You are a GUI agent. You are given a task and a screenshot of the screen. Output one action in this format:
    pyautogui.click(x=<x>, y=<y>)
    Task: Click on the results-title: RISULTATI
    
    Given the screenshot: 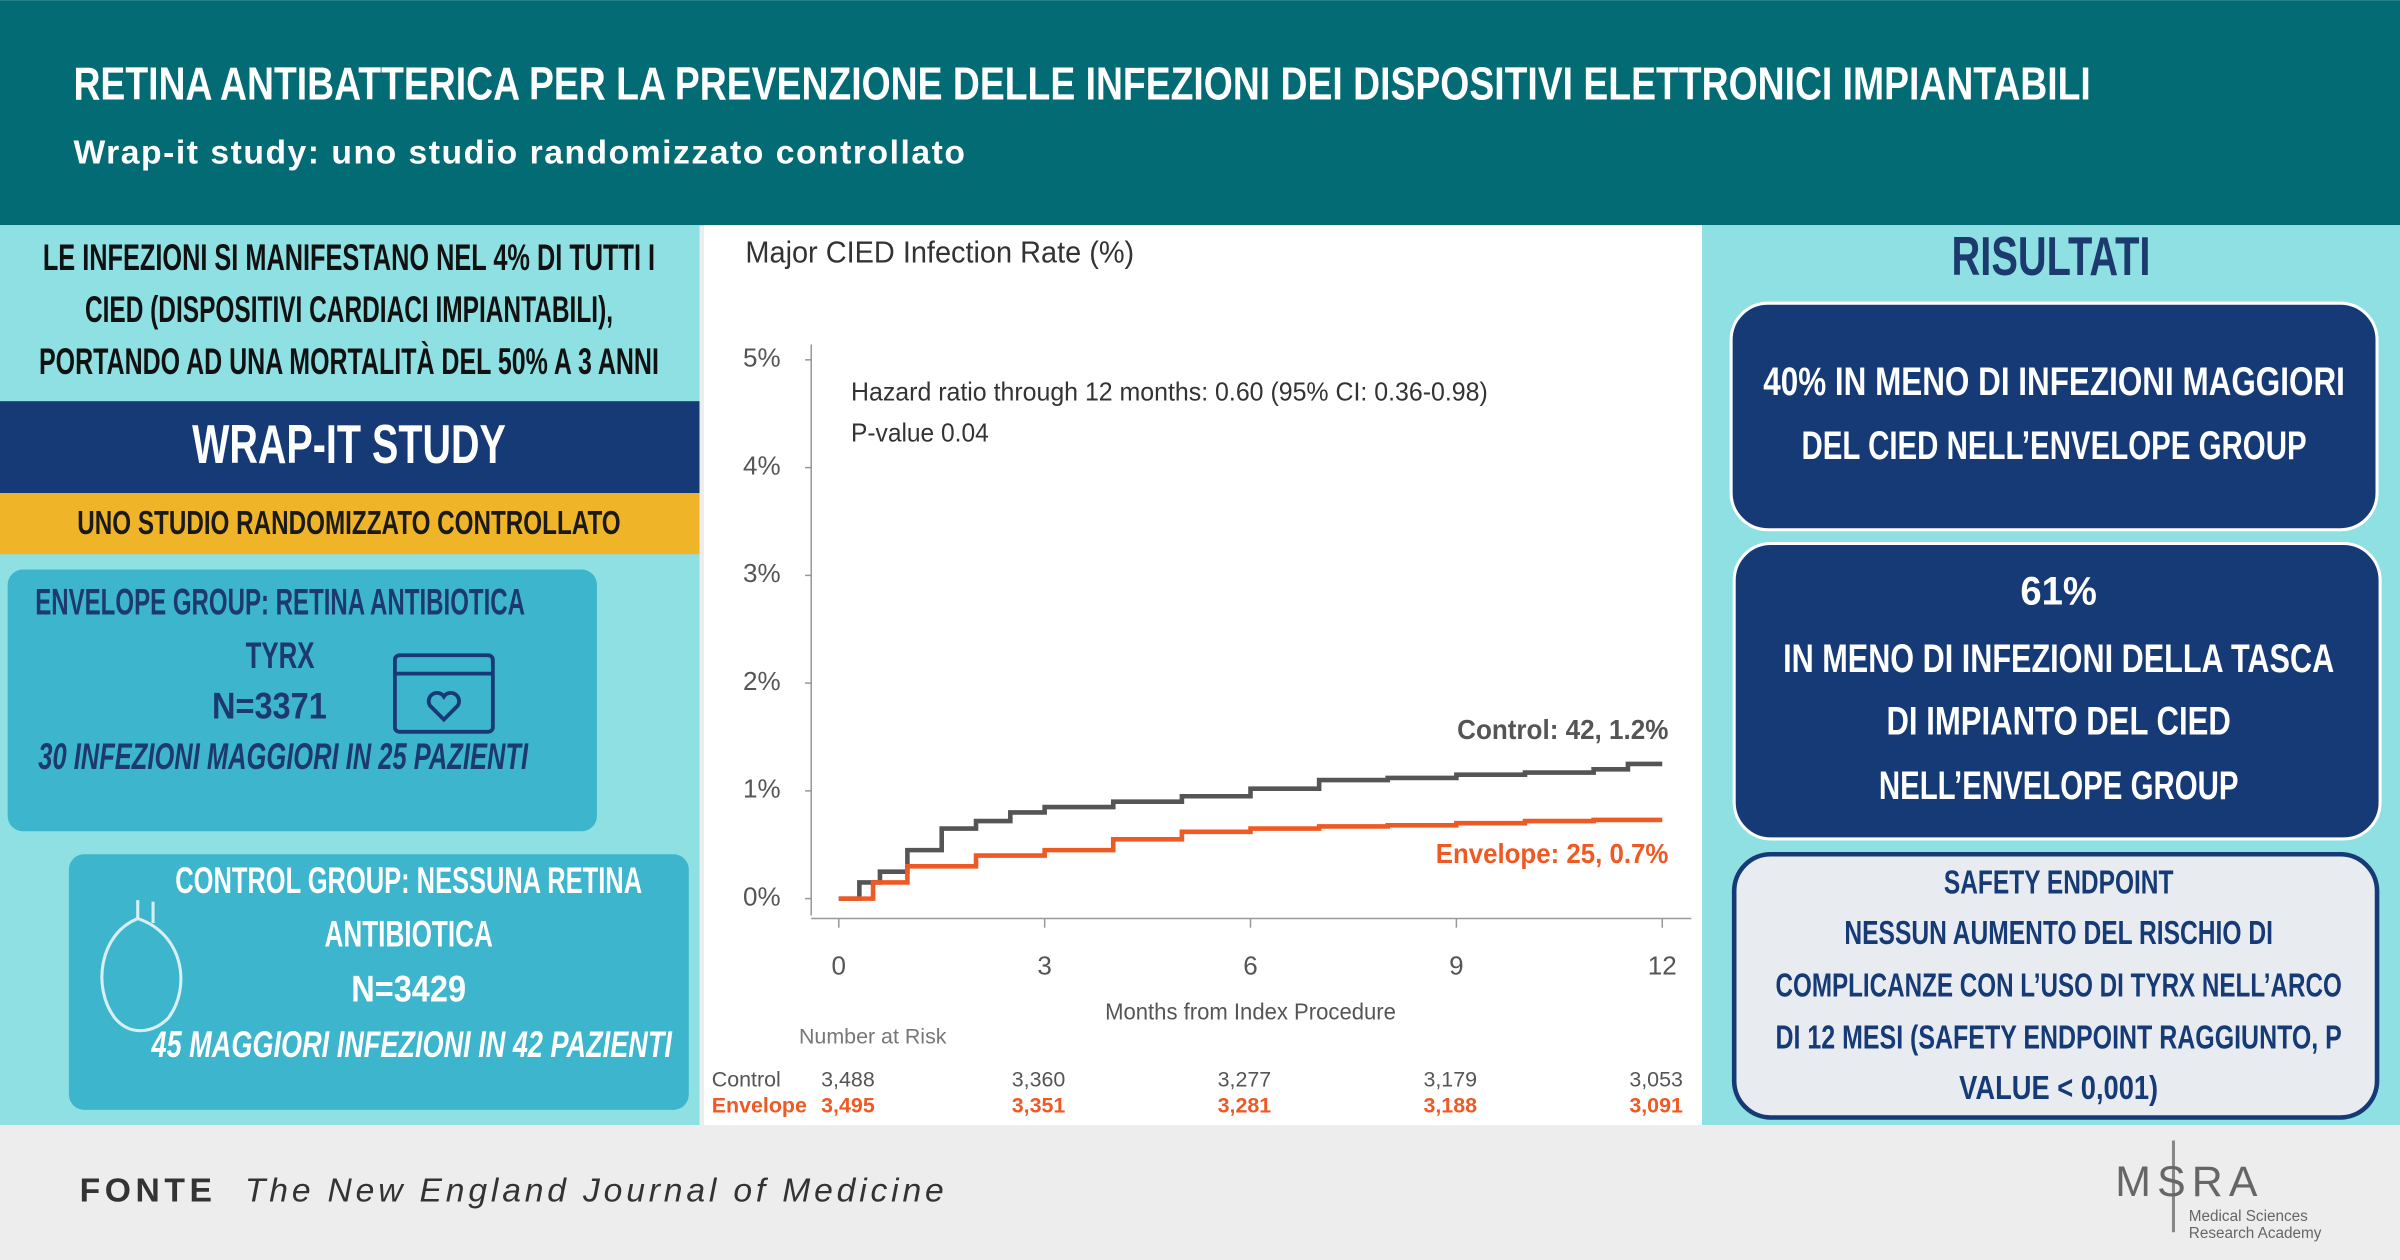 What is the action you would take?
    pyautogui.click(x=2051, y=256)
    